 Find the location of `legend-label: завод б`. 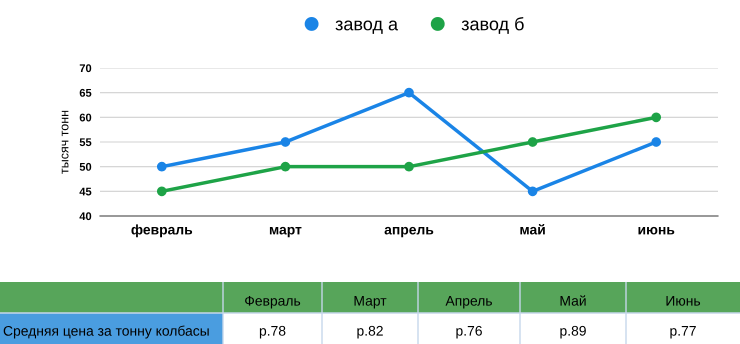

legend-label: завод б is located at coordinates (493, 25).